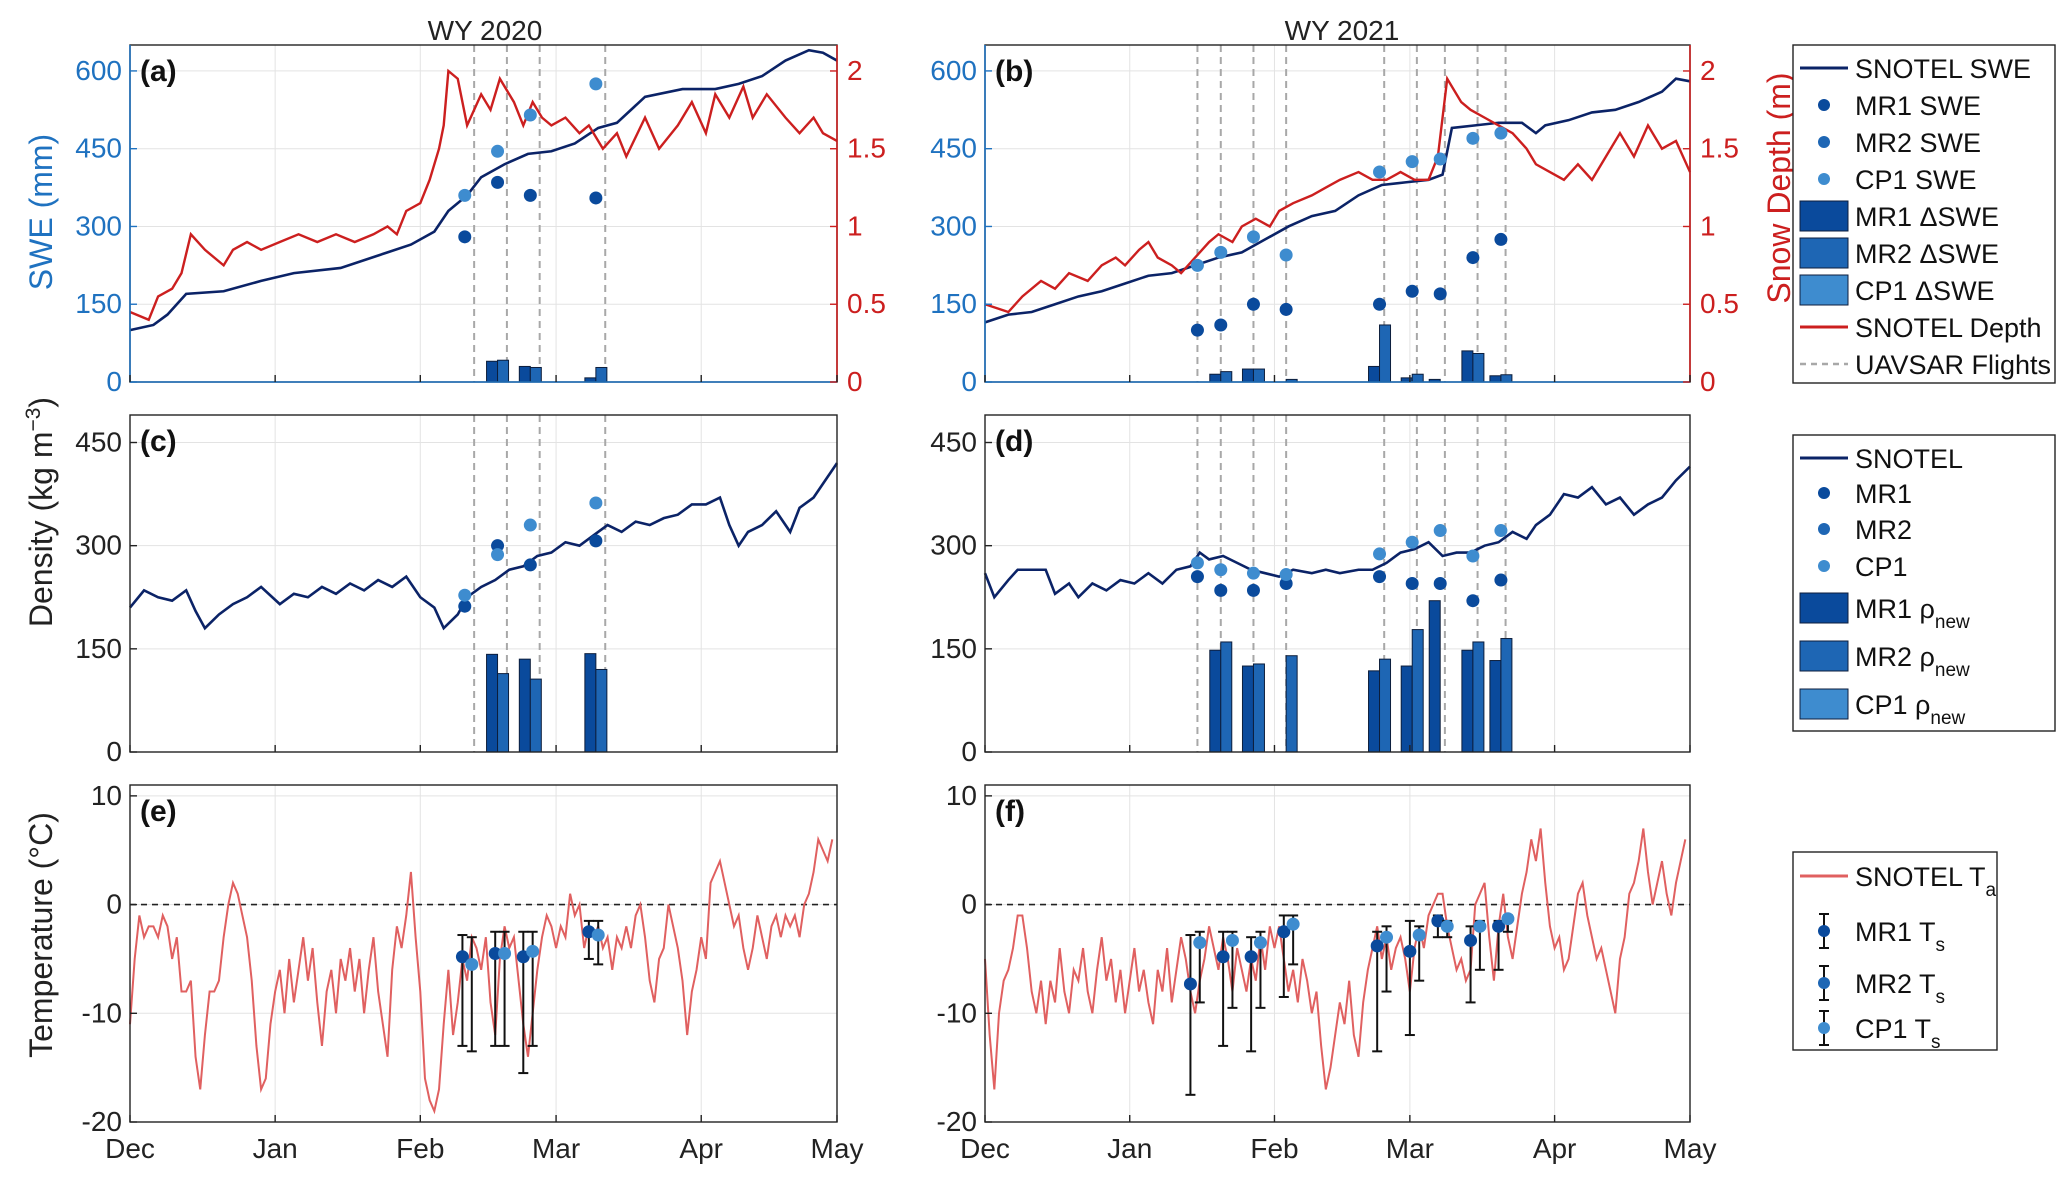 This screenshot has height=1181, width=2067. What do you see at coordinates (1943, 69) in the screenshot?
I see `legend-swe-label: SNOTEL SWE` at bounding box center [1943, 69].